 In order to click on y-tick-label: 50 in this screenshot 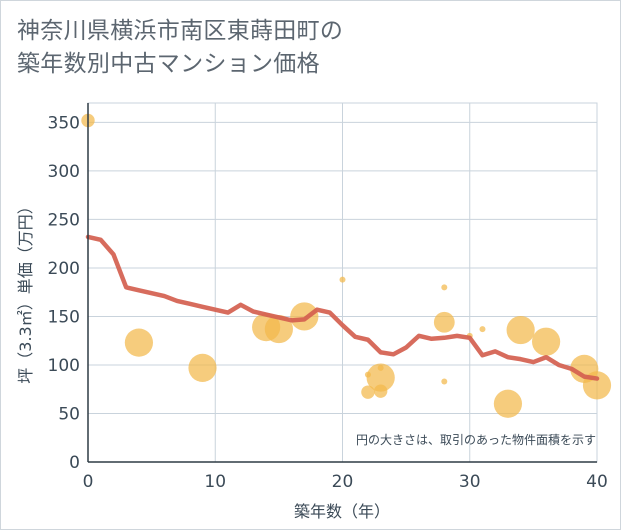, I will do `click(69, 414)`.